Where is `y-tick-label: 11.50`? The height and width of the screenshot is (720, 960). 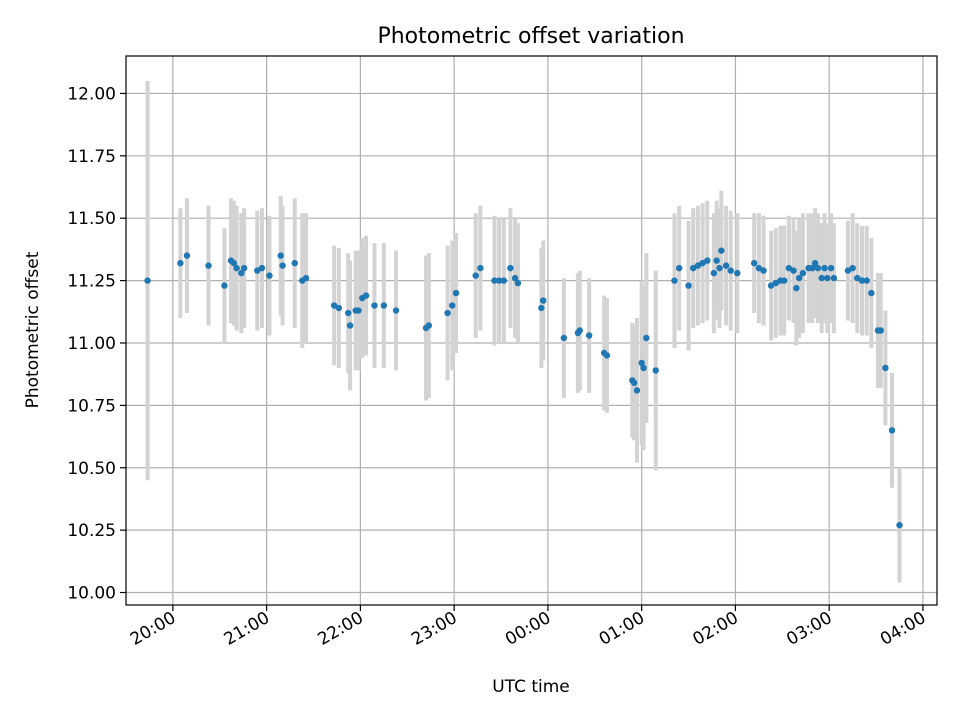
y-tick-label: 11.50 is located at coordinates (91, 219).